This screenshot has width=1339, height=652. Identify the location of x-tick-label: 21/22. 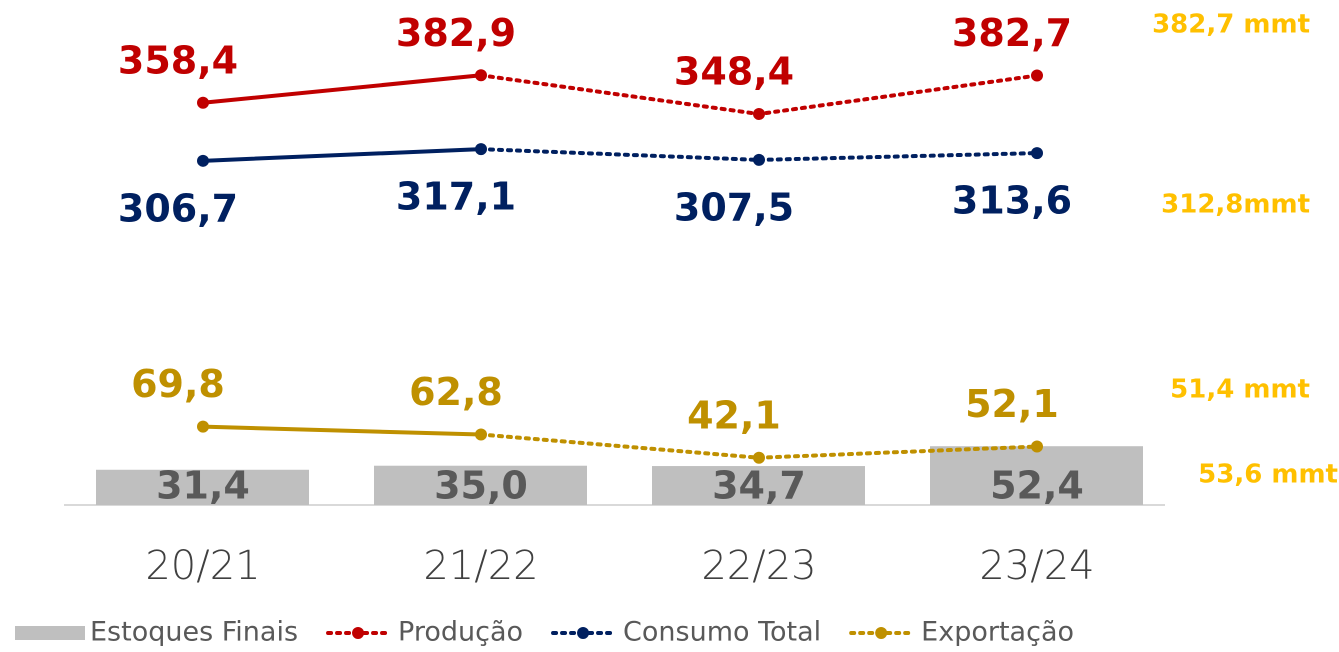
(480, 566).